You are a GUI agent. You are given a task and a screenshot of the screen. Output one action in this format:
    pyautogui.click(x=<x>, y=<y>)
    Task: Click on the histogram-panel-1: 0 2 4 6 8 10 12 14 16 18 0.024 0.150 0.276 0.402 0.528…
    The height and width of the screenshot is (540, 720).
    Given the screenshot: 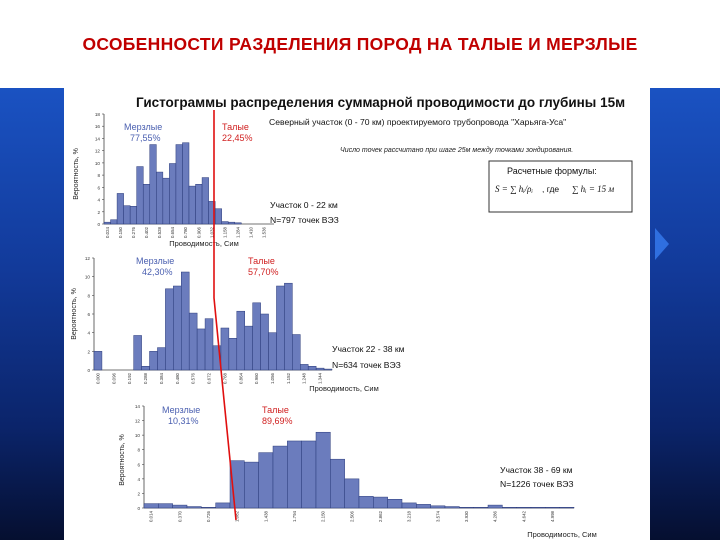 What is the action you would take?
    pyautogui.click(x=206, y=180)
    